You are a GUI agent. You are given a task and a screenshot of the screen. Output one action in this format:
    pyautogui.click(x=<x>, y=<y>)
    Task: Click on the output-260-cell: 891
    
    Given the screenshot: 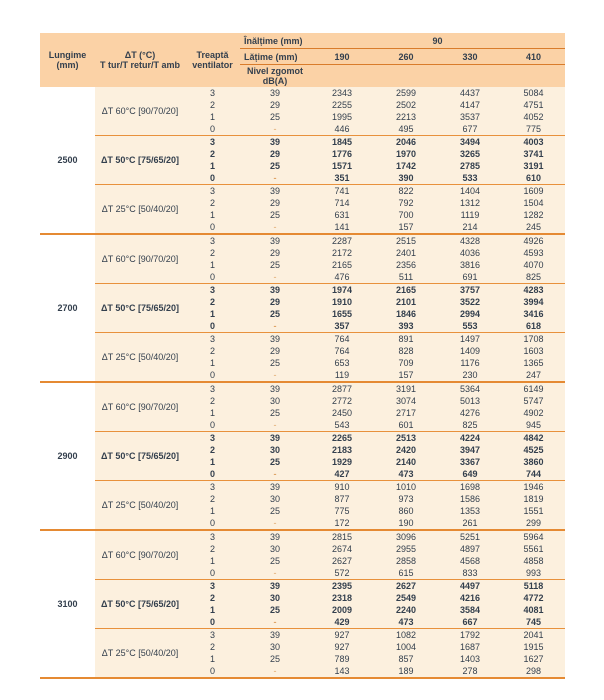 What is the action you would take?
    pyautogui.click(x=406, y=338)
    